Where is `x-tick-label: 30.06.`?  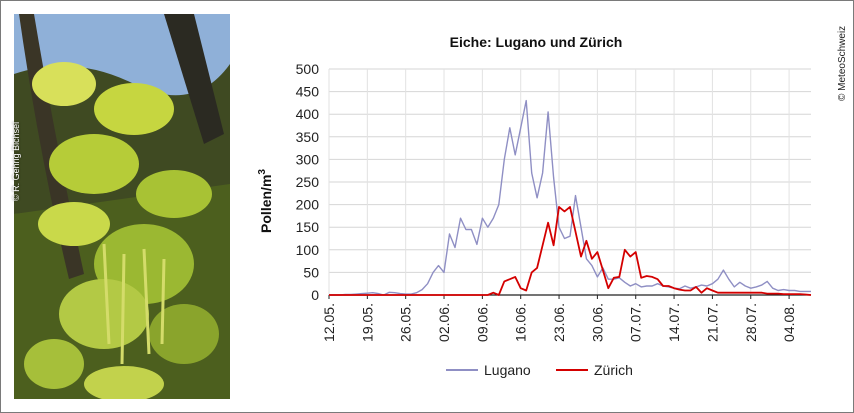 x-tick-label: 30.06. is located at coordinates (597, 322).